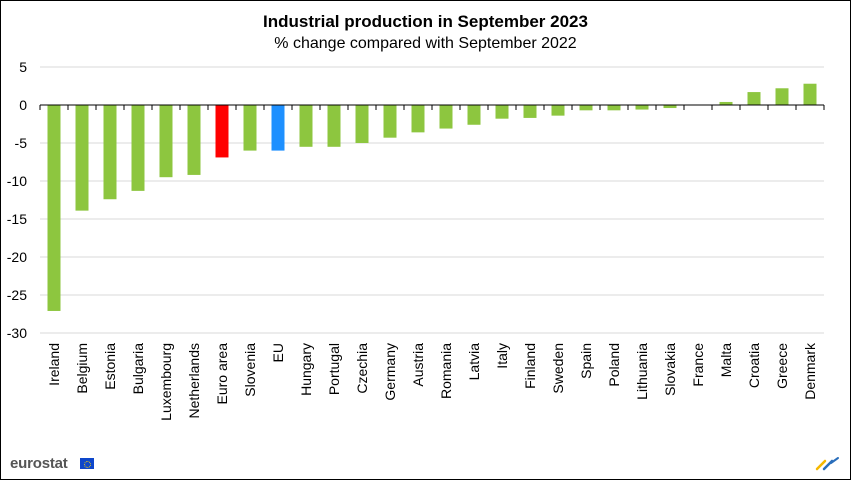  I want to click on y-tick-label: -25, so click(17, 295).